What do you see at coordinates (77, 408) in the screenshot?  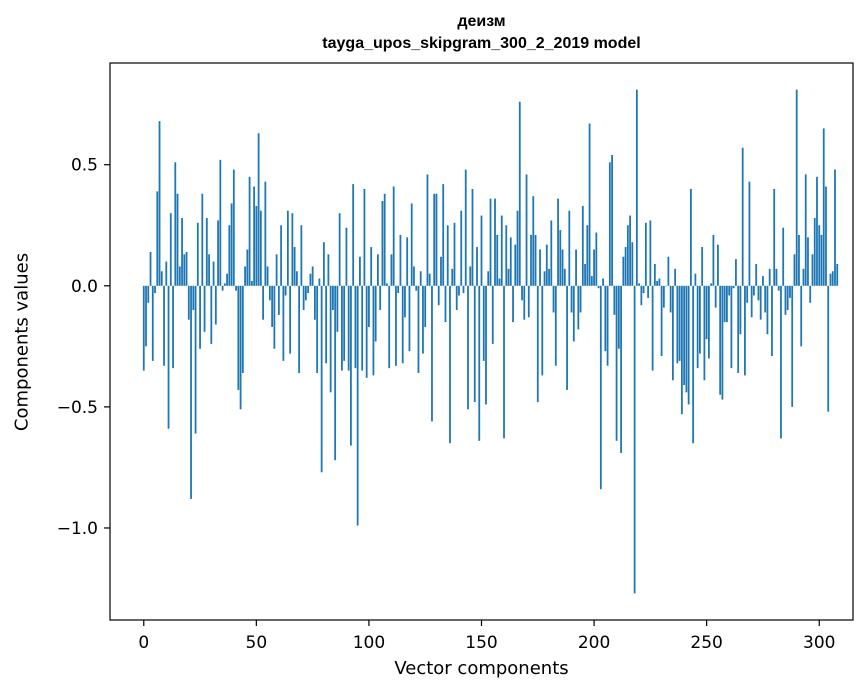 I see `y-tick-label: −0.5` at bounding box center [77, 408].